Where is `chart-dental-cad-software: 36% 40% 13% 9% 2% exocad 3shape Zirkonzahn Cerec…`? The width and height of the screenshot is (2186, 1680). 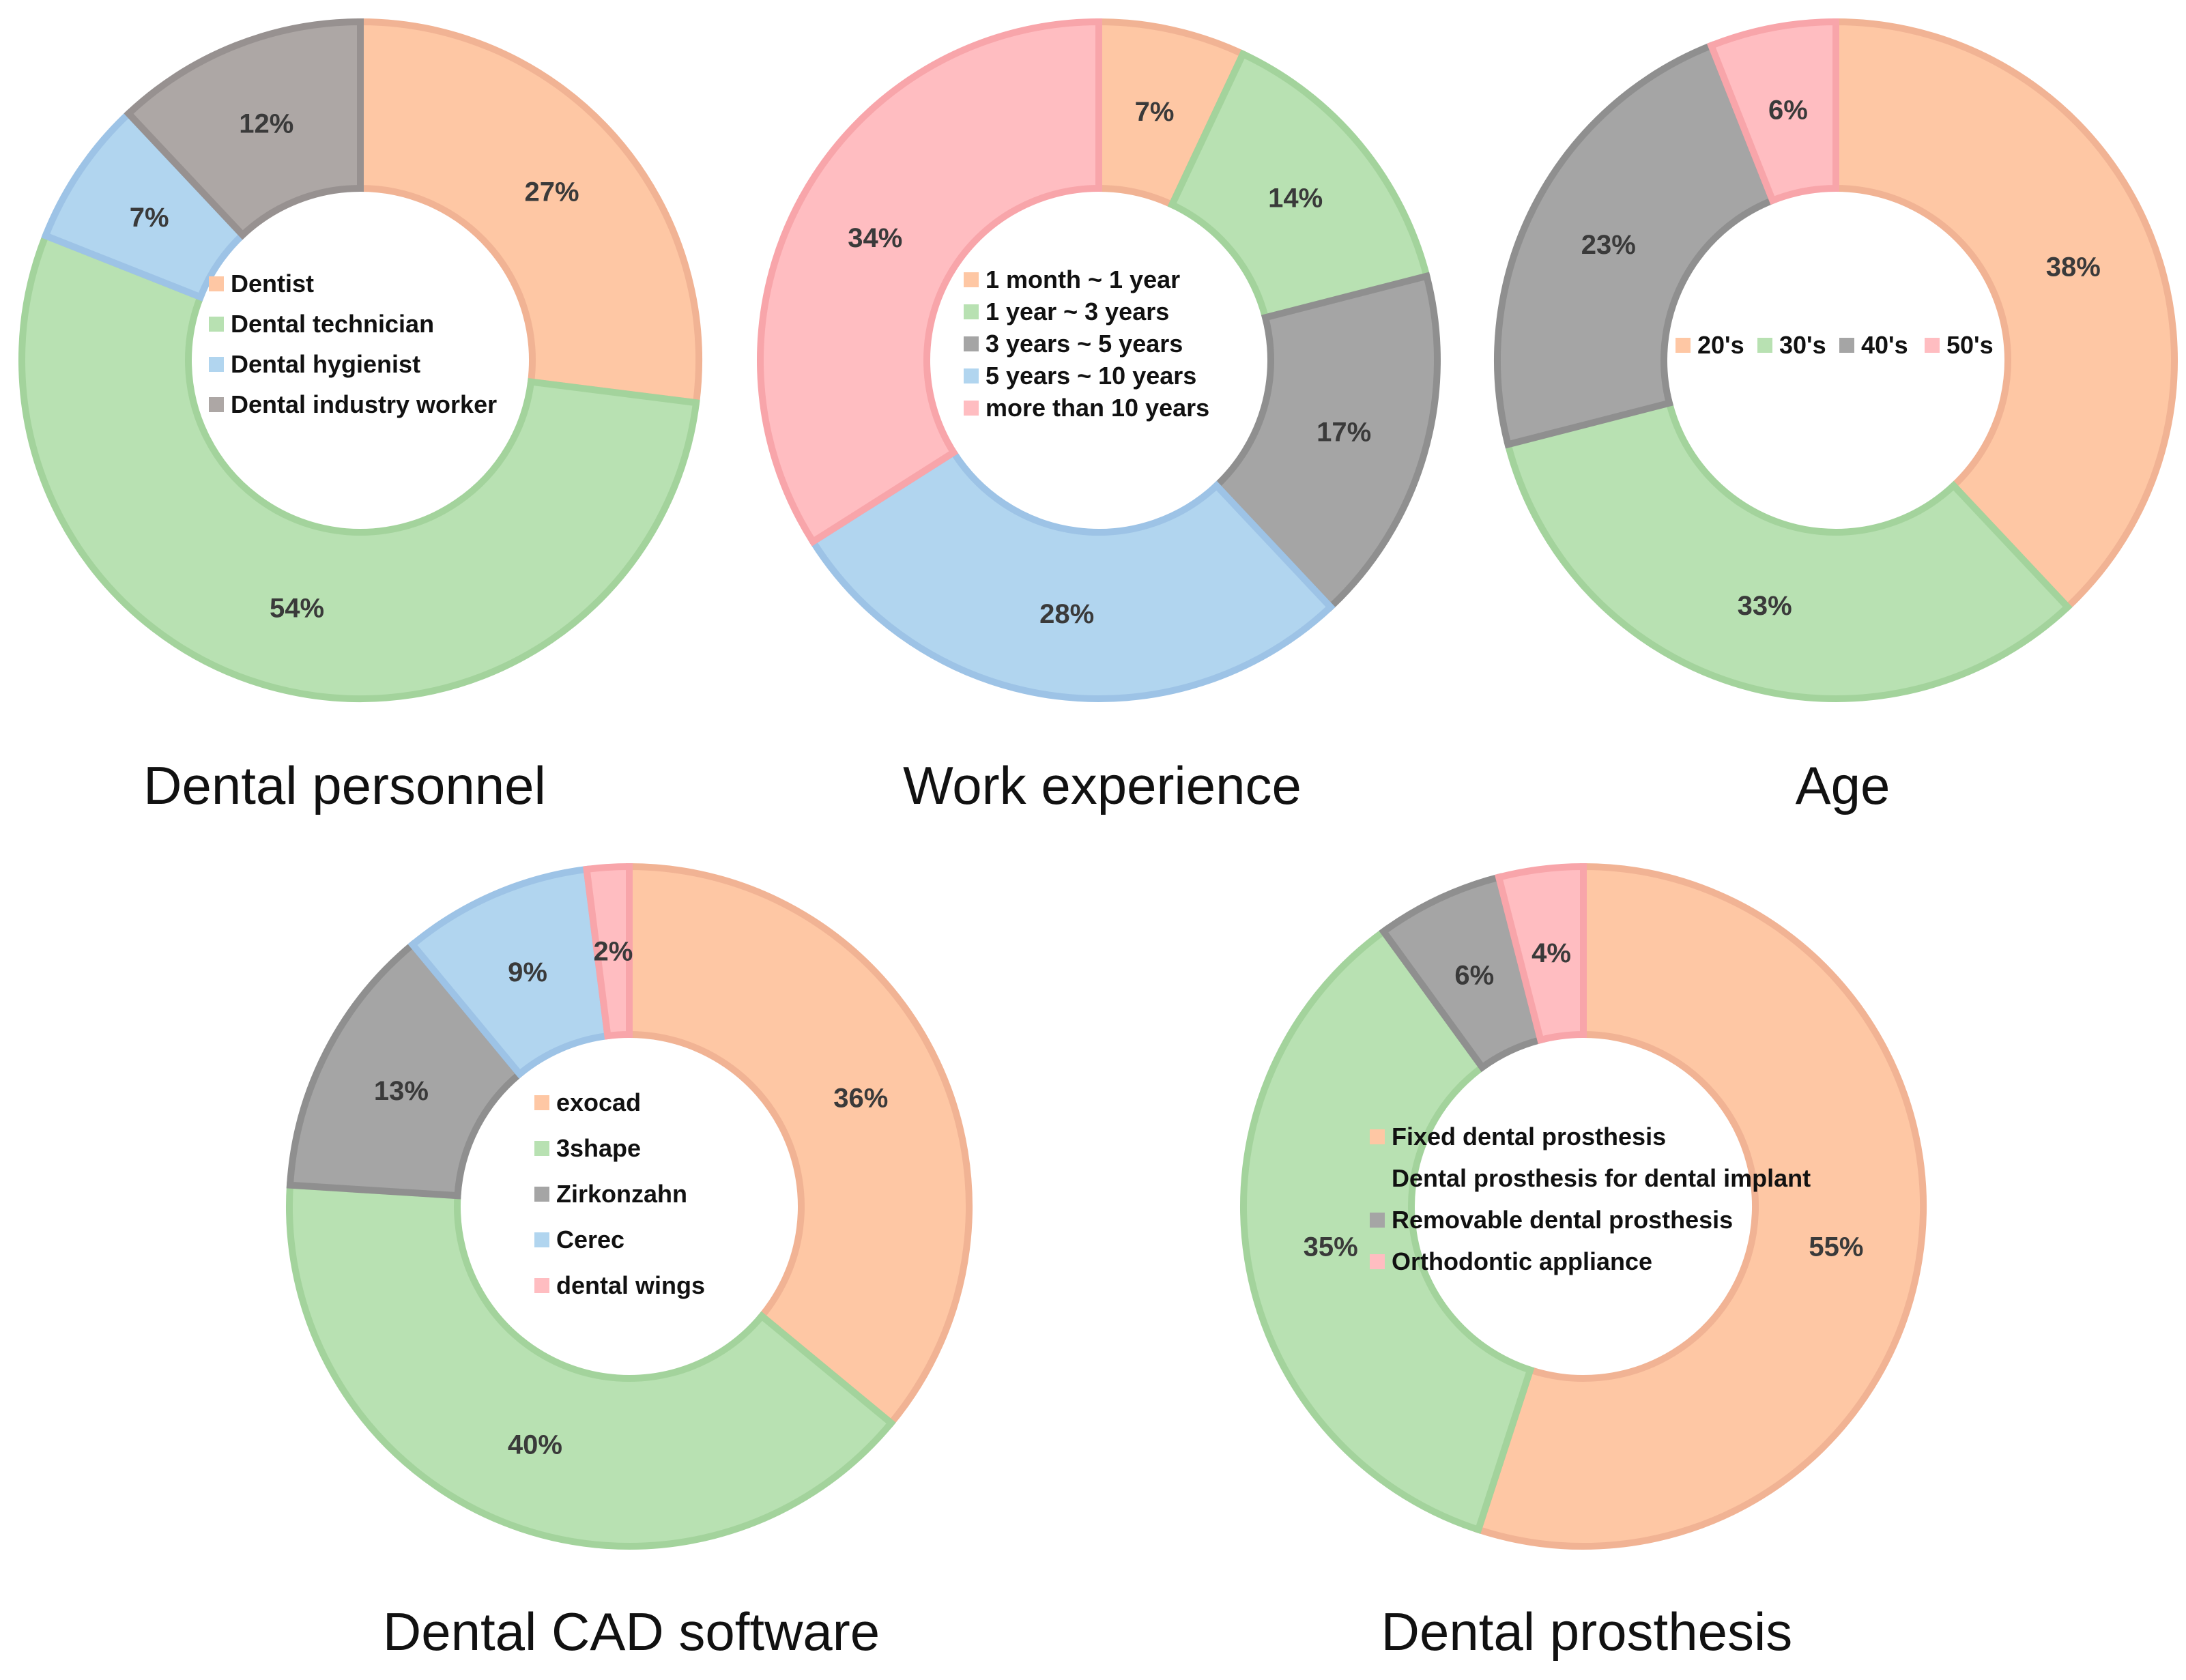 chart-dental-cad-software: 36% 40% 13% 9% 2% exocad 3shape Zirkonzahn Cerec… is located at coordinates (629, 1262).